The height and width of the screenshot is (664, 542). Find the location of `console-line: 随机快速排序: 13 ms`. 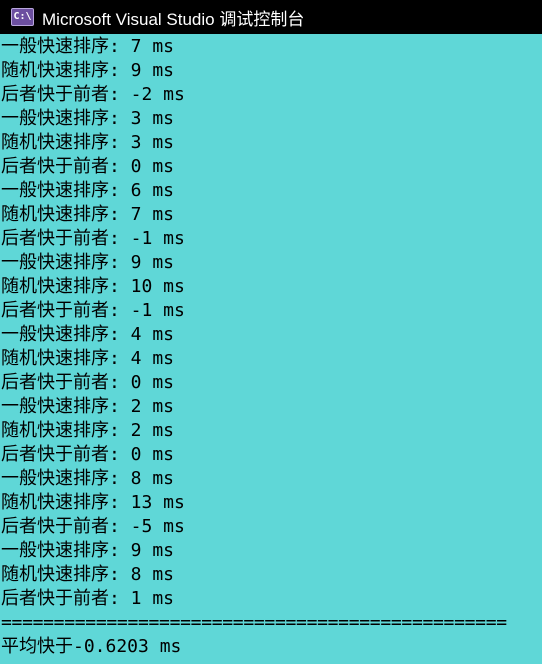

console-line: 随机快速排序: 13 ms is located at coordinates (93, 502).